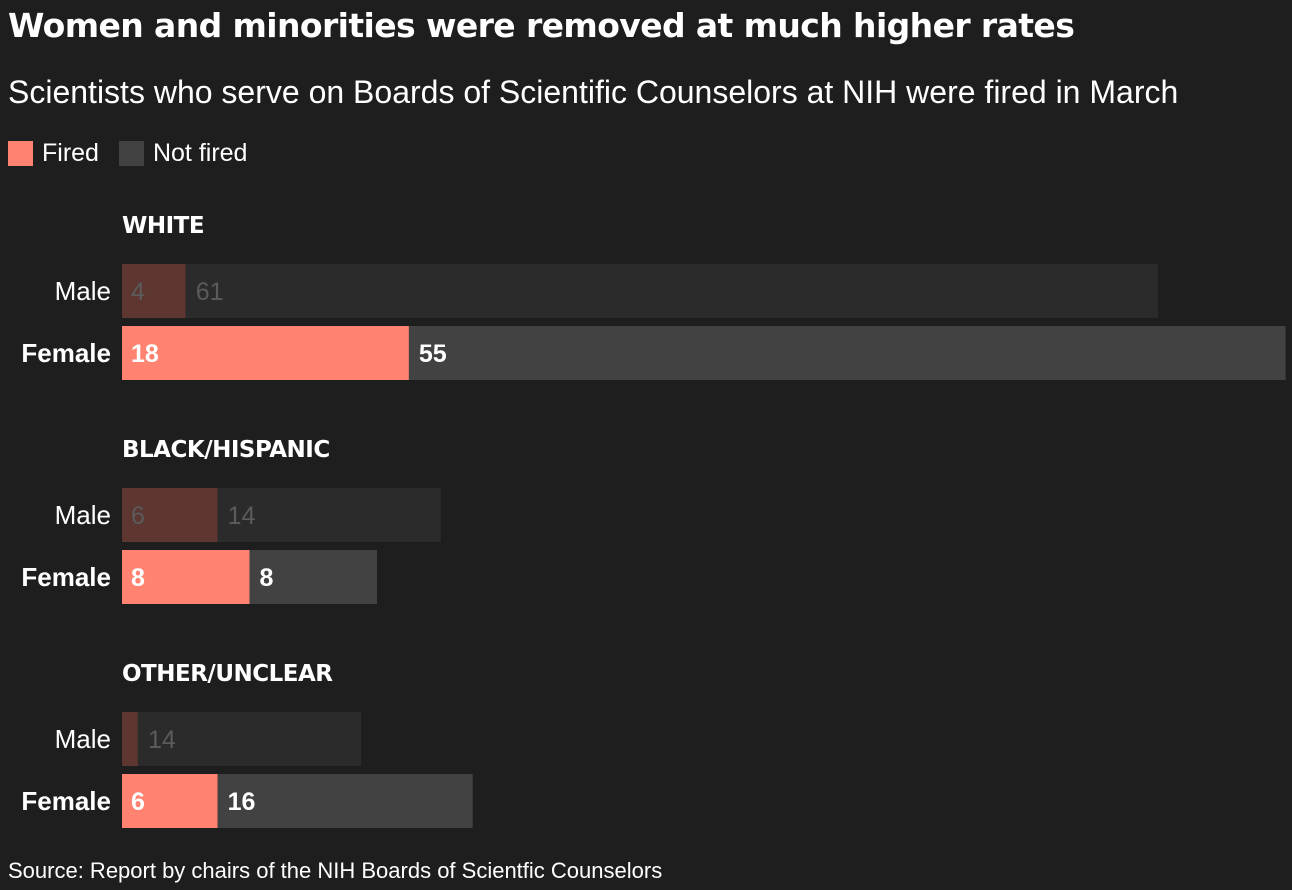  I want to click on value-label-fired-black-hispanic-male: 6, so click(138, 516).